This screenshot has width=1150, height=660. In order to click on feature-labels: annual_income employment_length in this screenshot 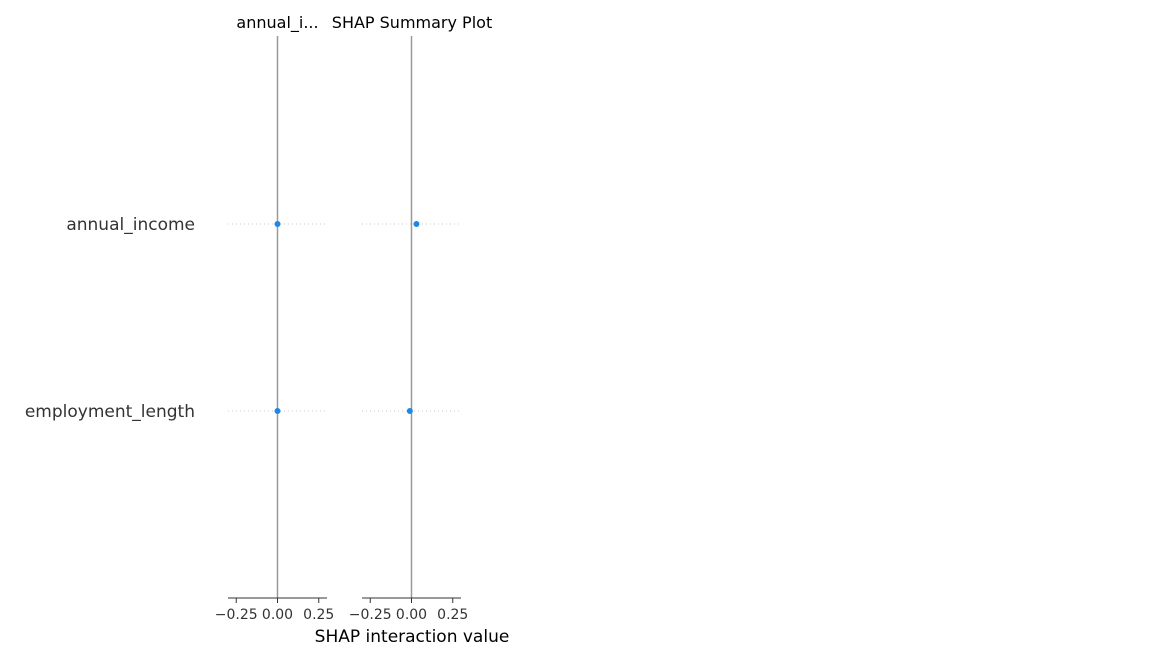, I will do `click(110, 318)`.